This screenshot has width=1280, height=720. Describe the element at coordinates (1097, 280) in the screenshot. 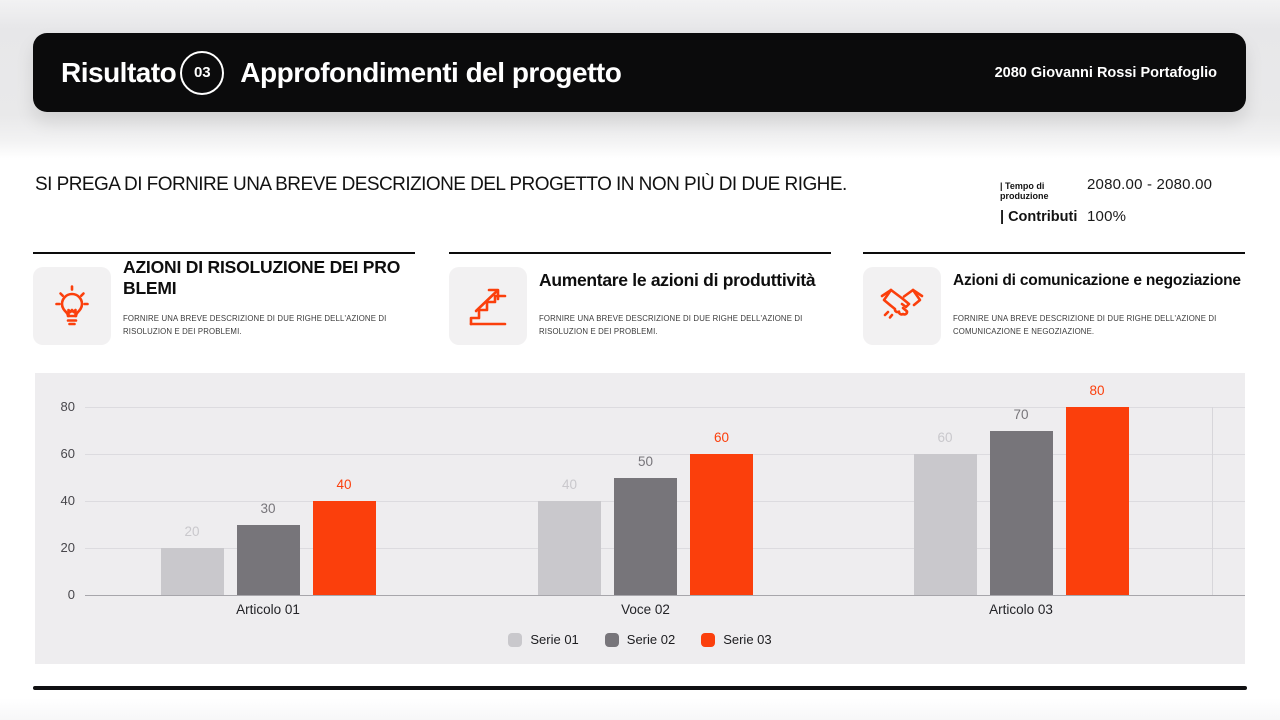

I see `card-title: Azioni di comunicazione e negoziazione` at that location.